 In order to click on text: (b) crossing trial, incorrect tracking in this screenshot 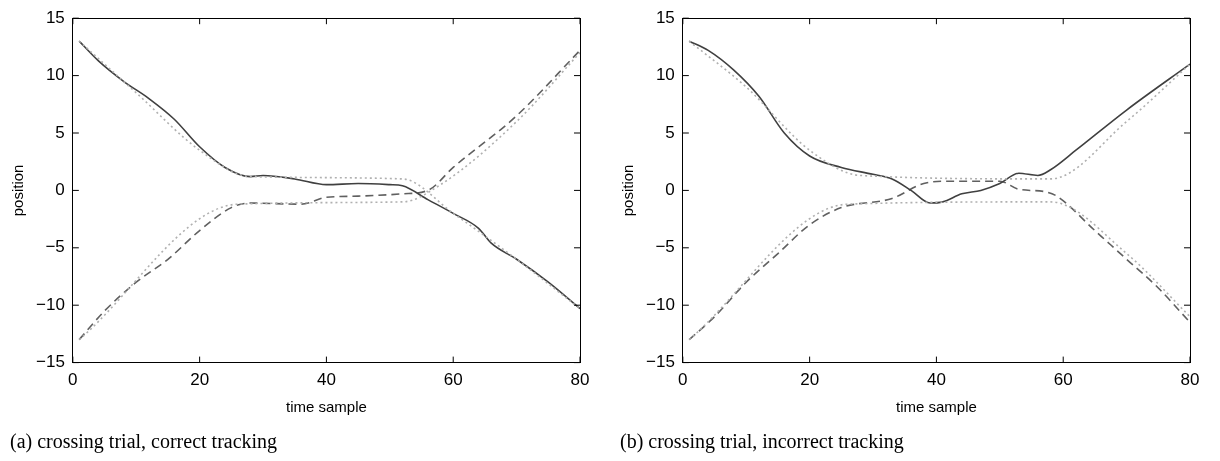, I will do `click(762, 442)`.